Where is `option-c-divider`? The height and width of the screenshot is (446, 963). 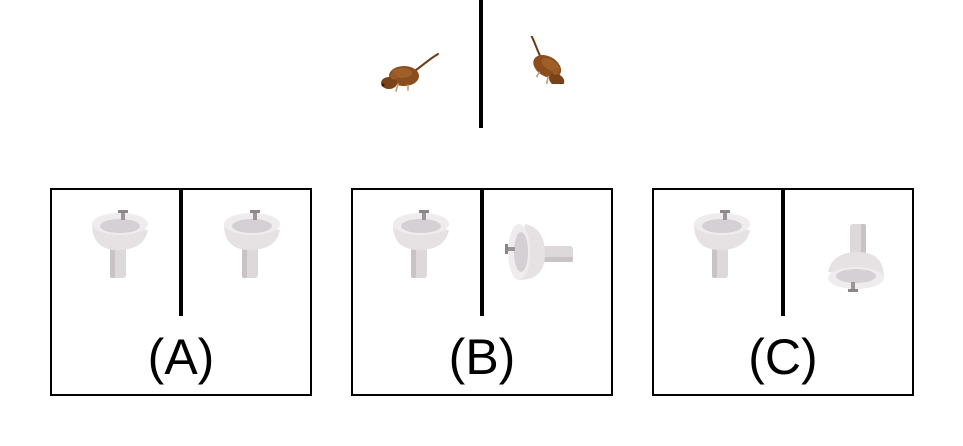 option-c-divider is located at coordinates (783, 253).